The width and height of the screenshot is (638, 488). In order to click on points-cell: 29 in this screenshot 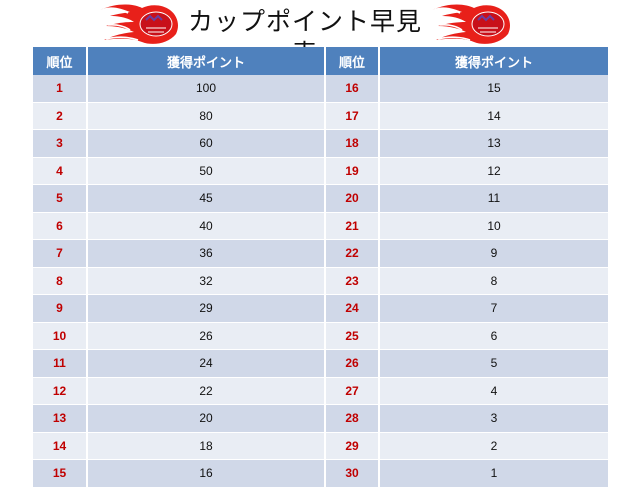, I will do `click(206, 308)`.